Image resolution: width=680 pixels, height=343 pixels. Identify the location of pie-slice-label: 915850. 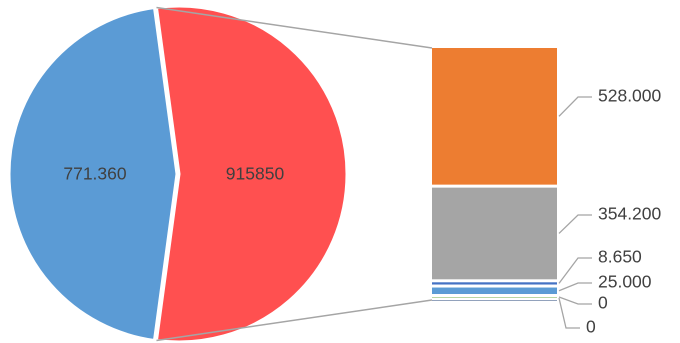
(255, 174).